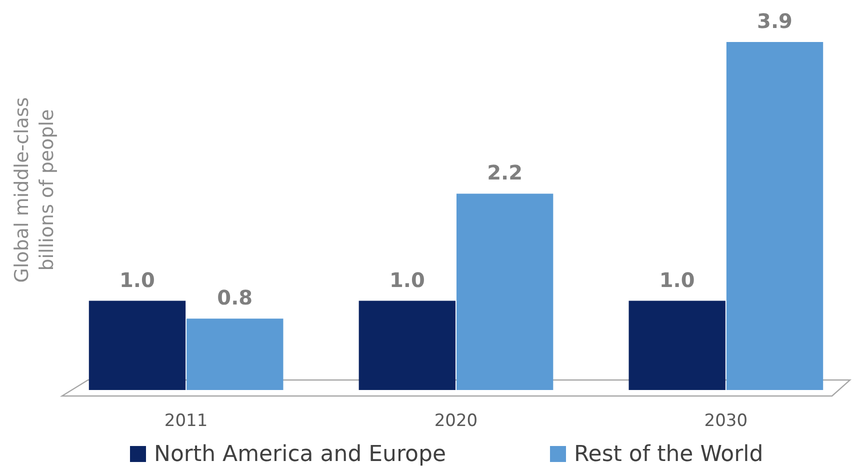 The height and width of the screenshot is (472, 862). What do you see at coordinates (505, 172) in the screenshot?
I see `data-label: 2.2` at bounding box center [505, 172].